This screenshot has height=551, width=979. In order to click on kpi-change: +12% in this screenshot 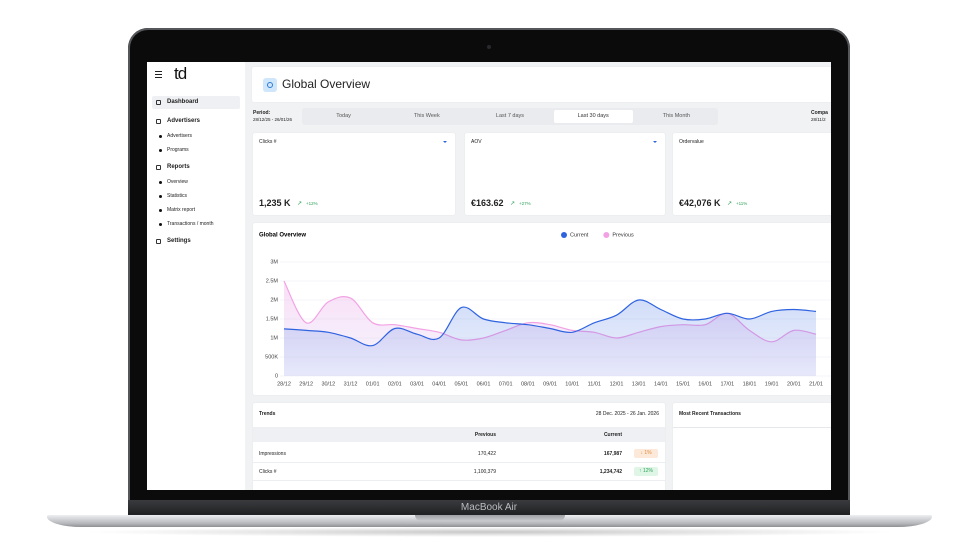, I will do `click(312, 203)`.